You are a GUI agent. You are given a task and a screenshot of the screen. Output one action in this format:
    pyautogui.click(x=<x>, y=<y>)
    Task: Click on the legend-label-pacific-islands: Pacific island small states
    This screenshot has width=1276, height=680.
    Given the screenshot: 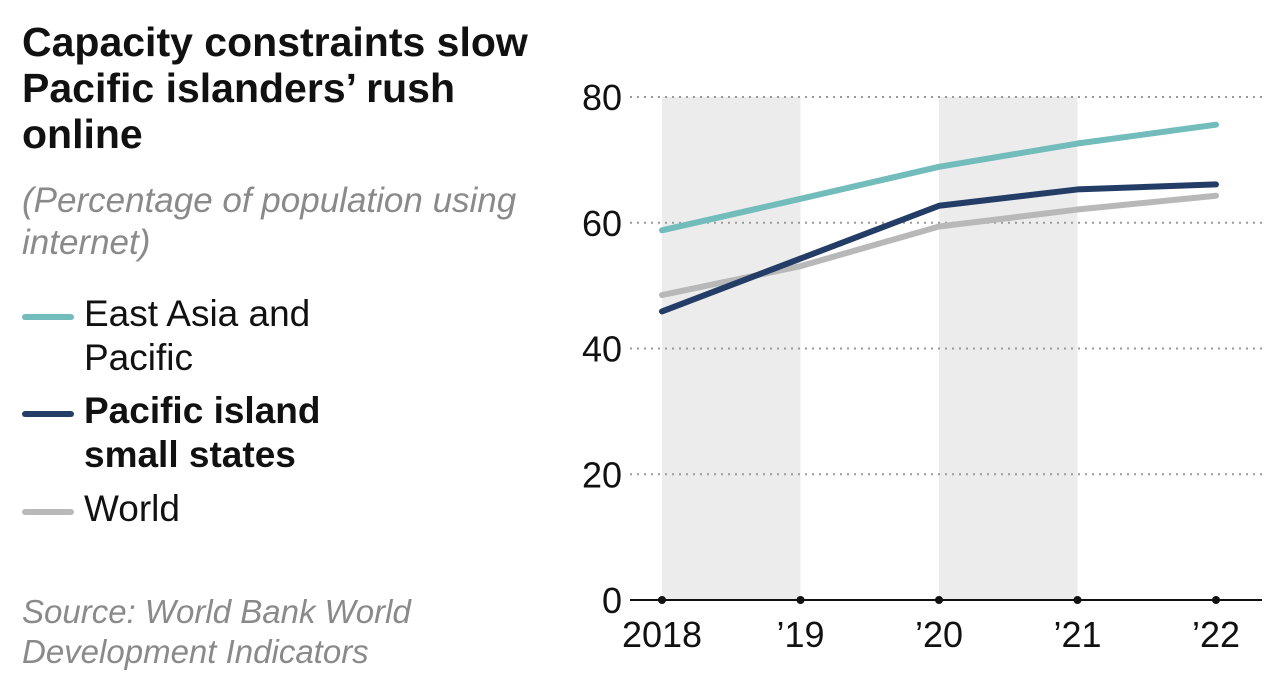 What is the action you would take?
    pyautogui.click(x=202, y=432)
    